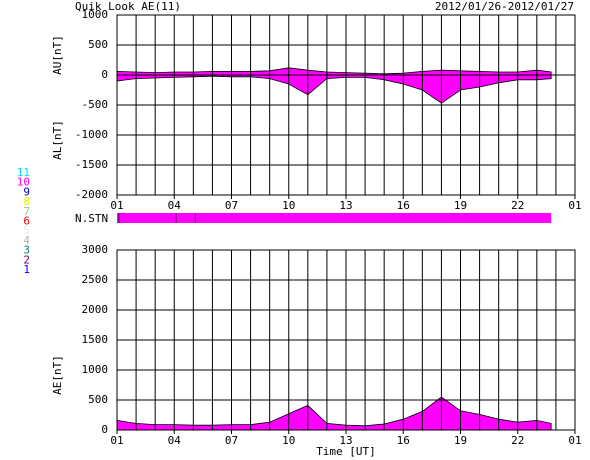 This screenshot has height=460, width=590. Describe the element at coordinates (91, 218) in the screenshot. I see `nstn-label: N.STN` at that location.